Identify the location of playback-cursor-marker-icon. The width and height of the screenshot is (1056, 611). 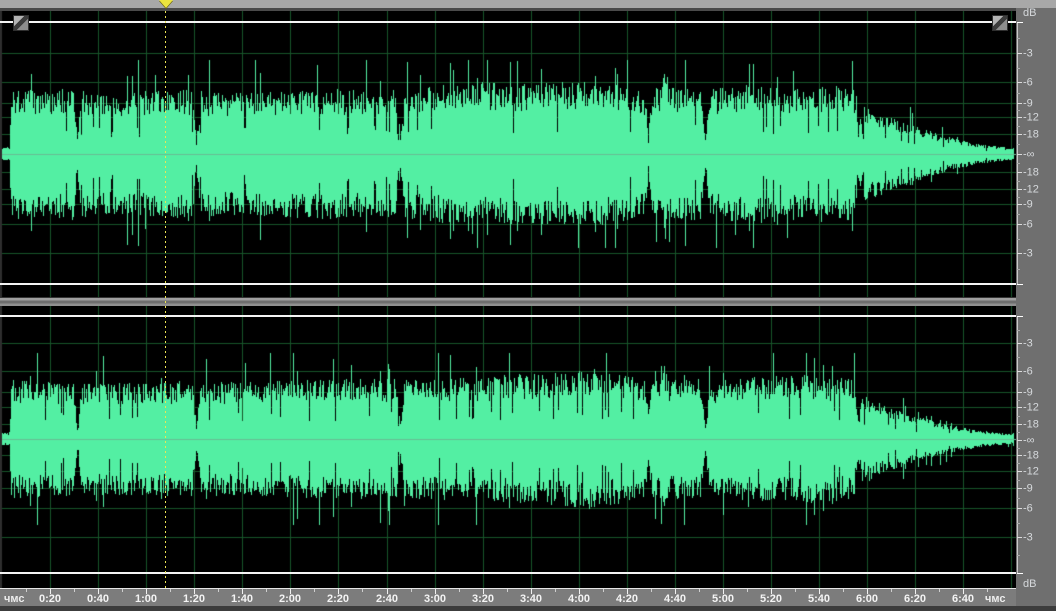
(166, 4).